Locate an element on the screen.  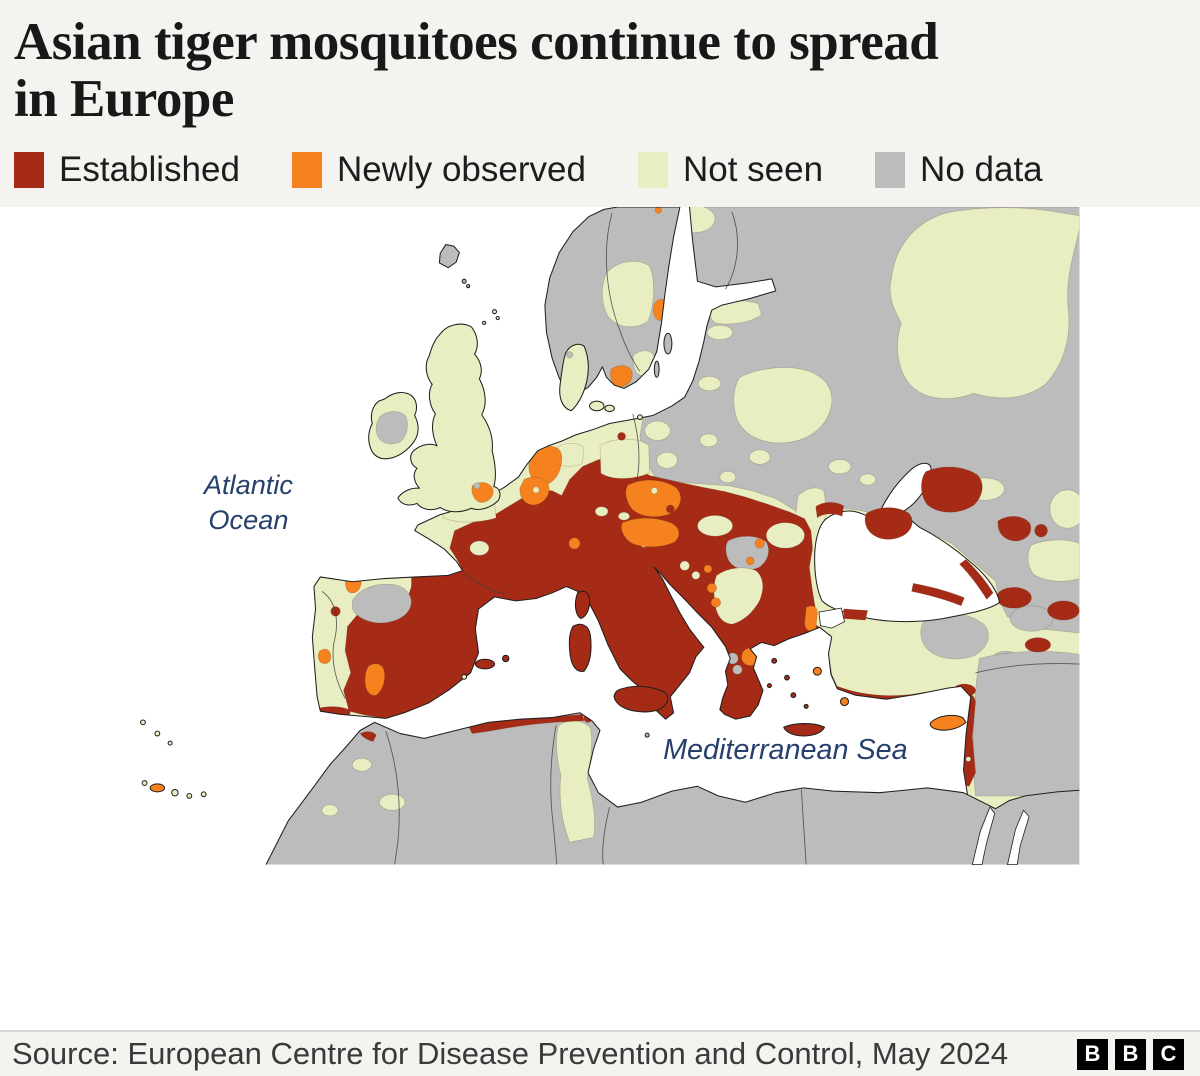
legend-item-established: Established is located at coordinates (127, 170).